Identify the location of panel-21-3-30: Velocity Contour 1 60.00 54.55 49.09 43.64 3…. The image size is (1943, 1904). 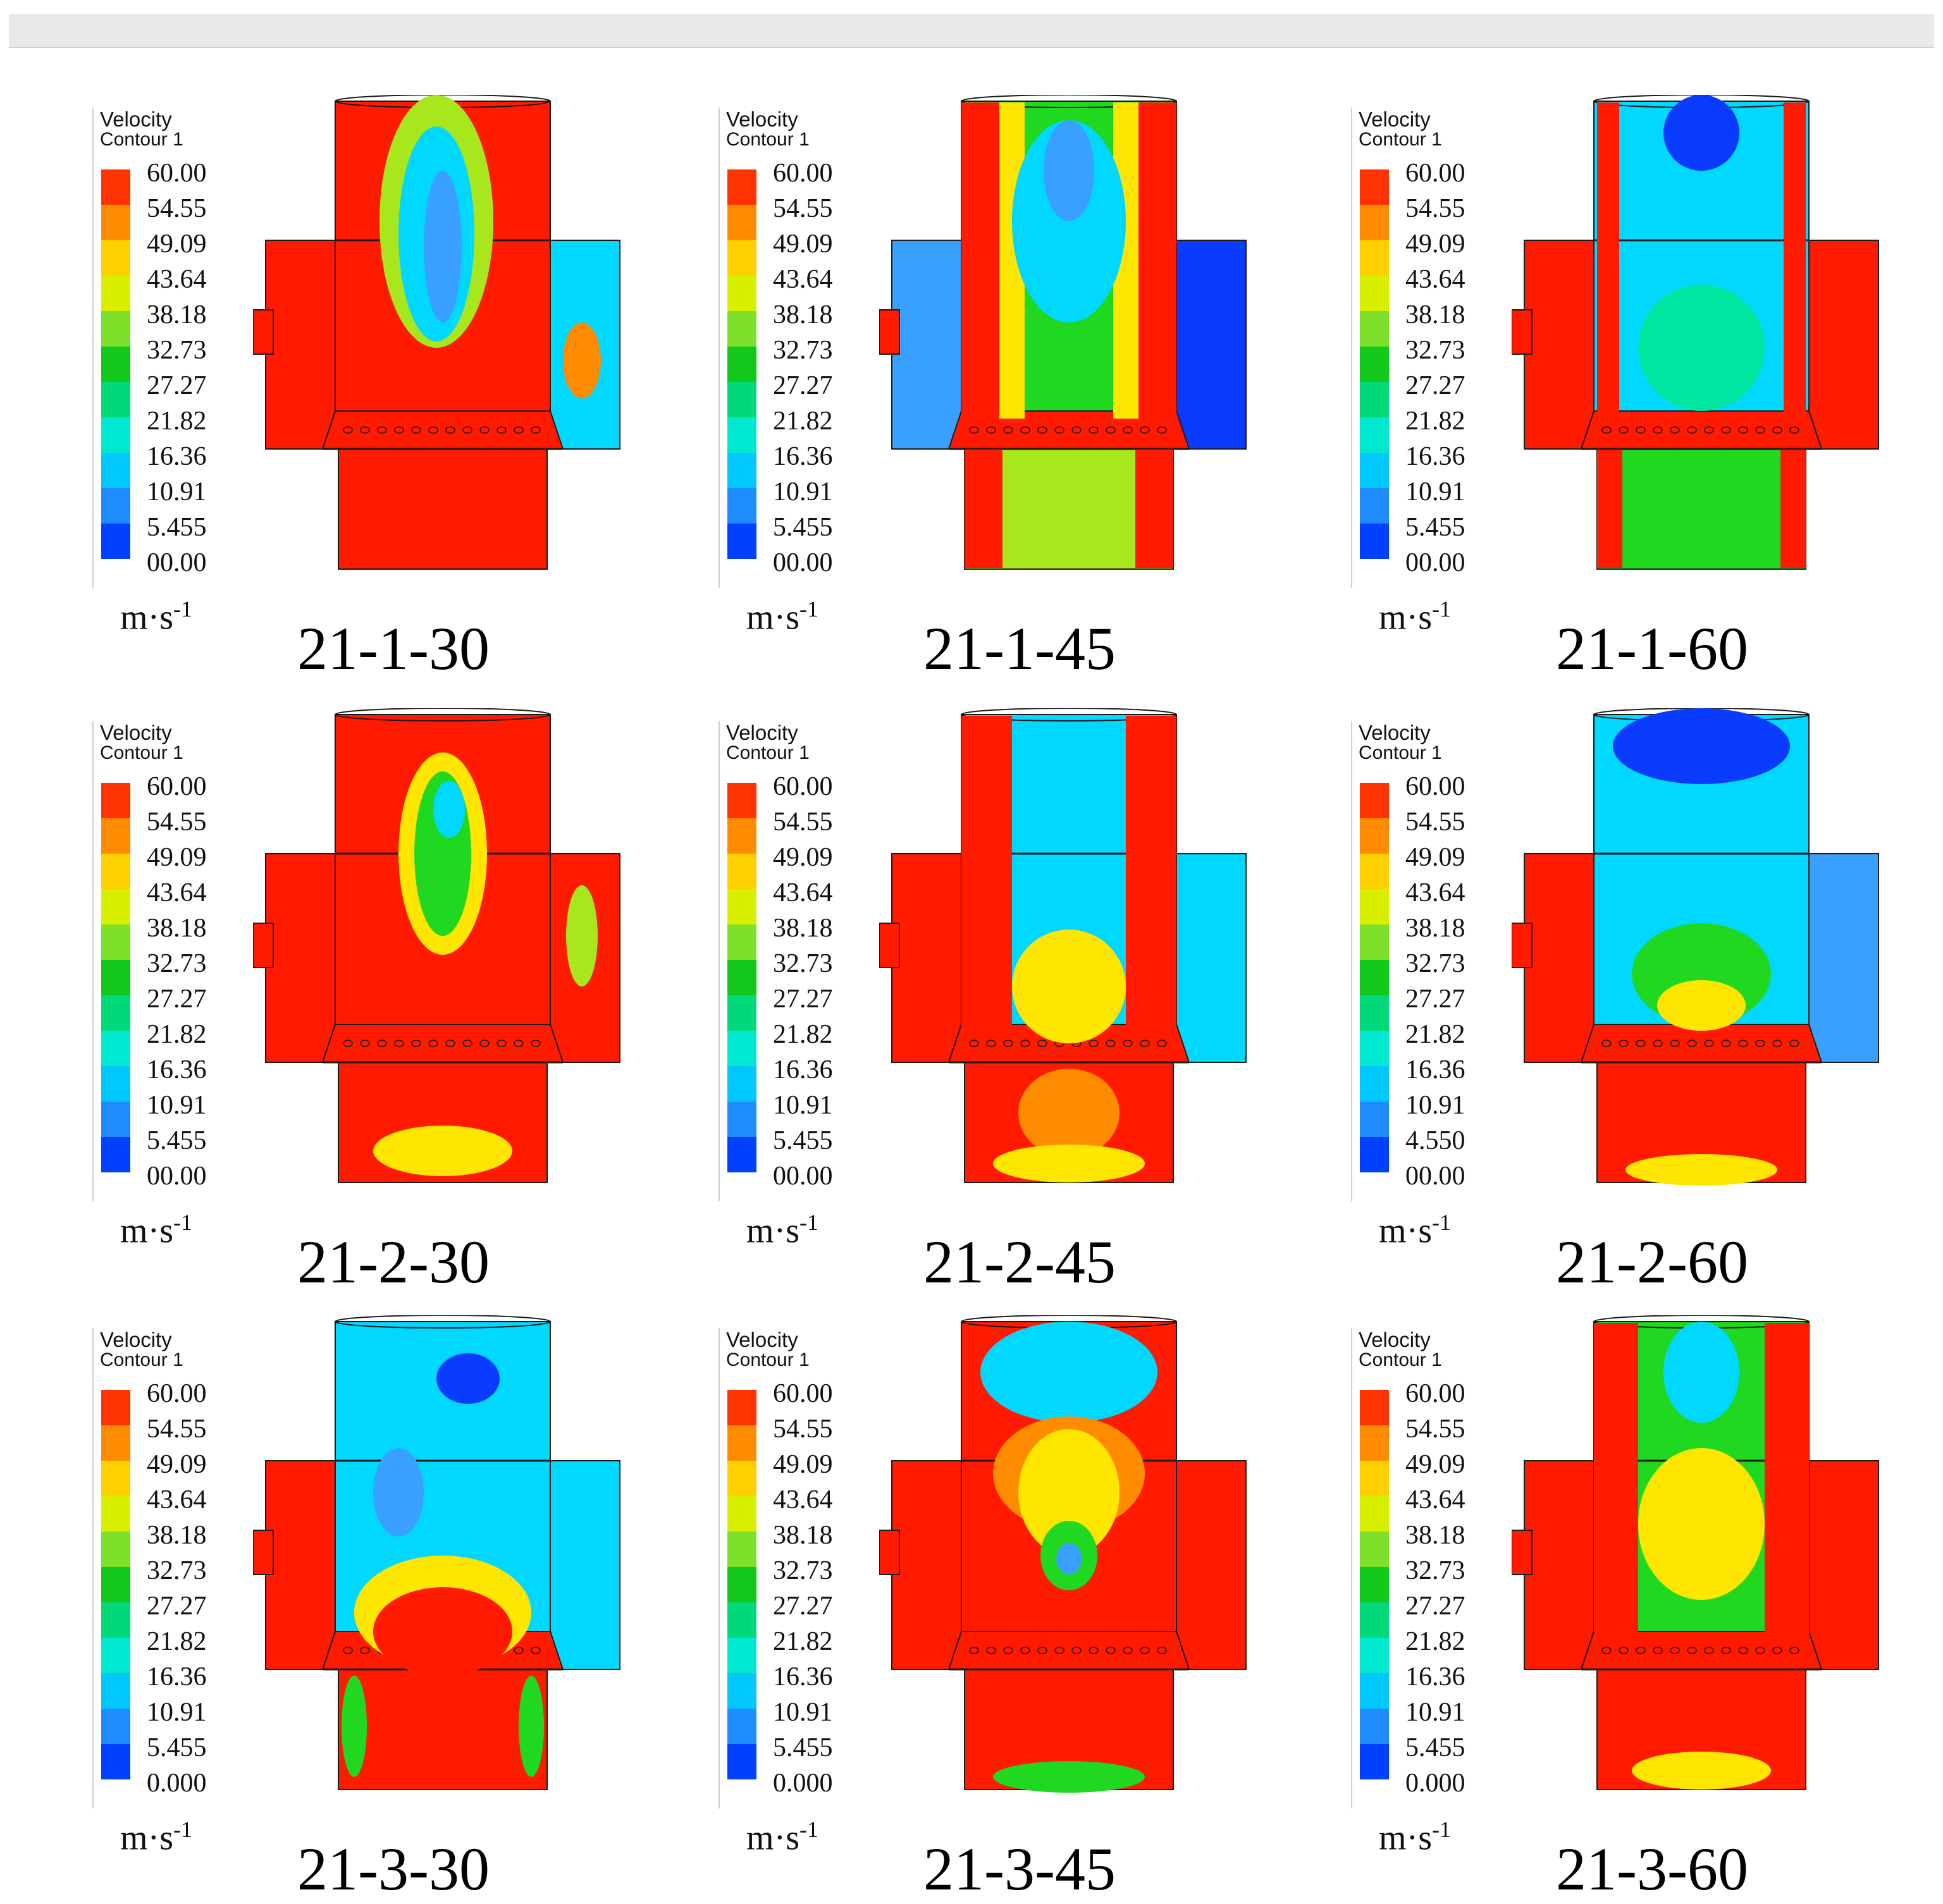
(329, 1590).